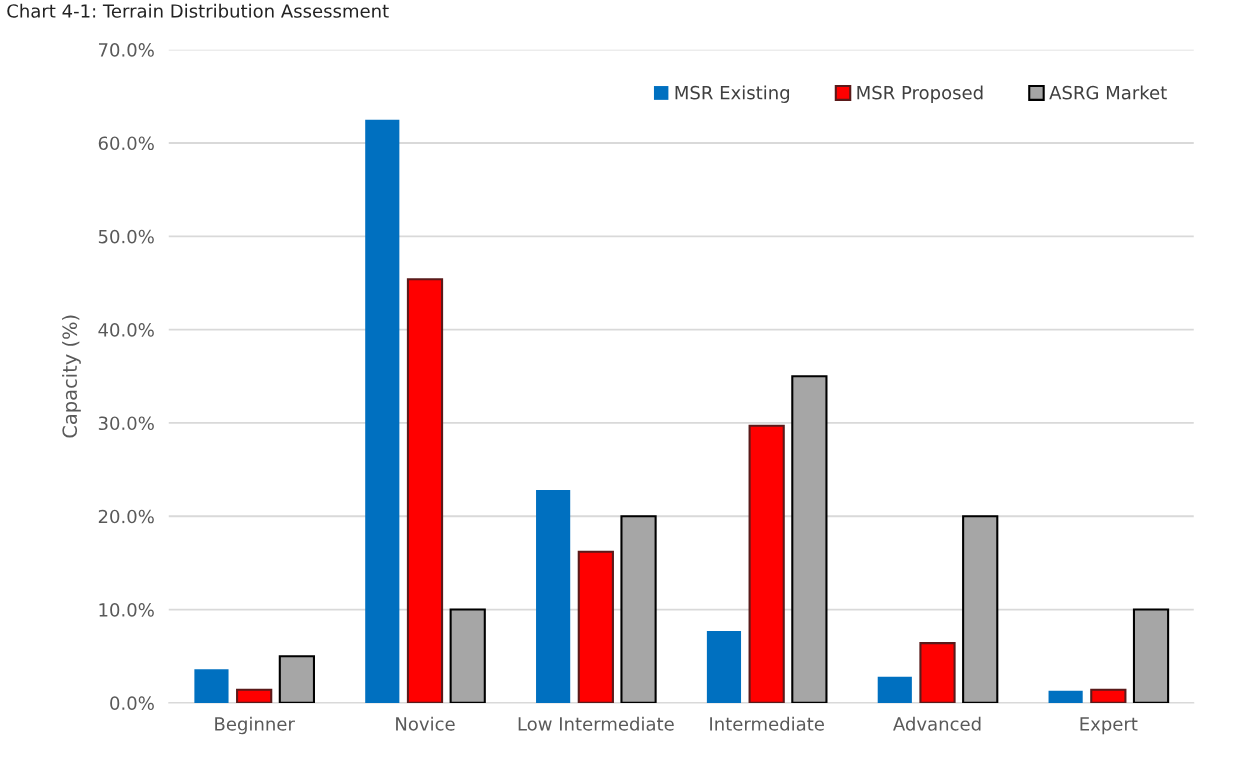 This screenshot has height=764, width=1250. What do you see at coordinates (132, 703) in the screenshot?
I see `y-tick-label: 0.0%` at bounding box center [132, 703].